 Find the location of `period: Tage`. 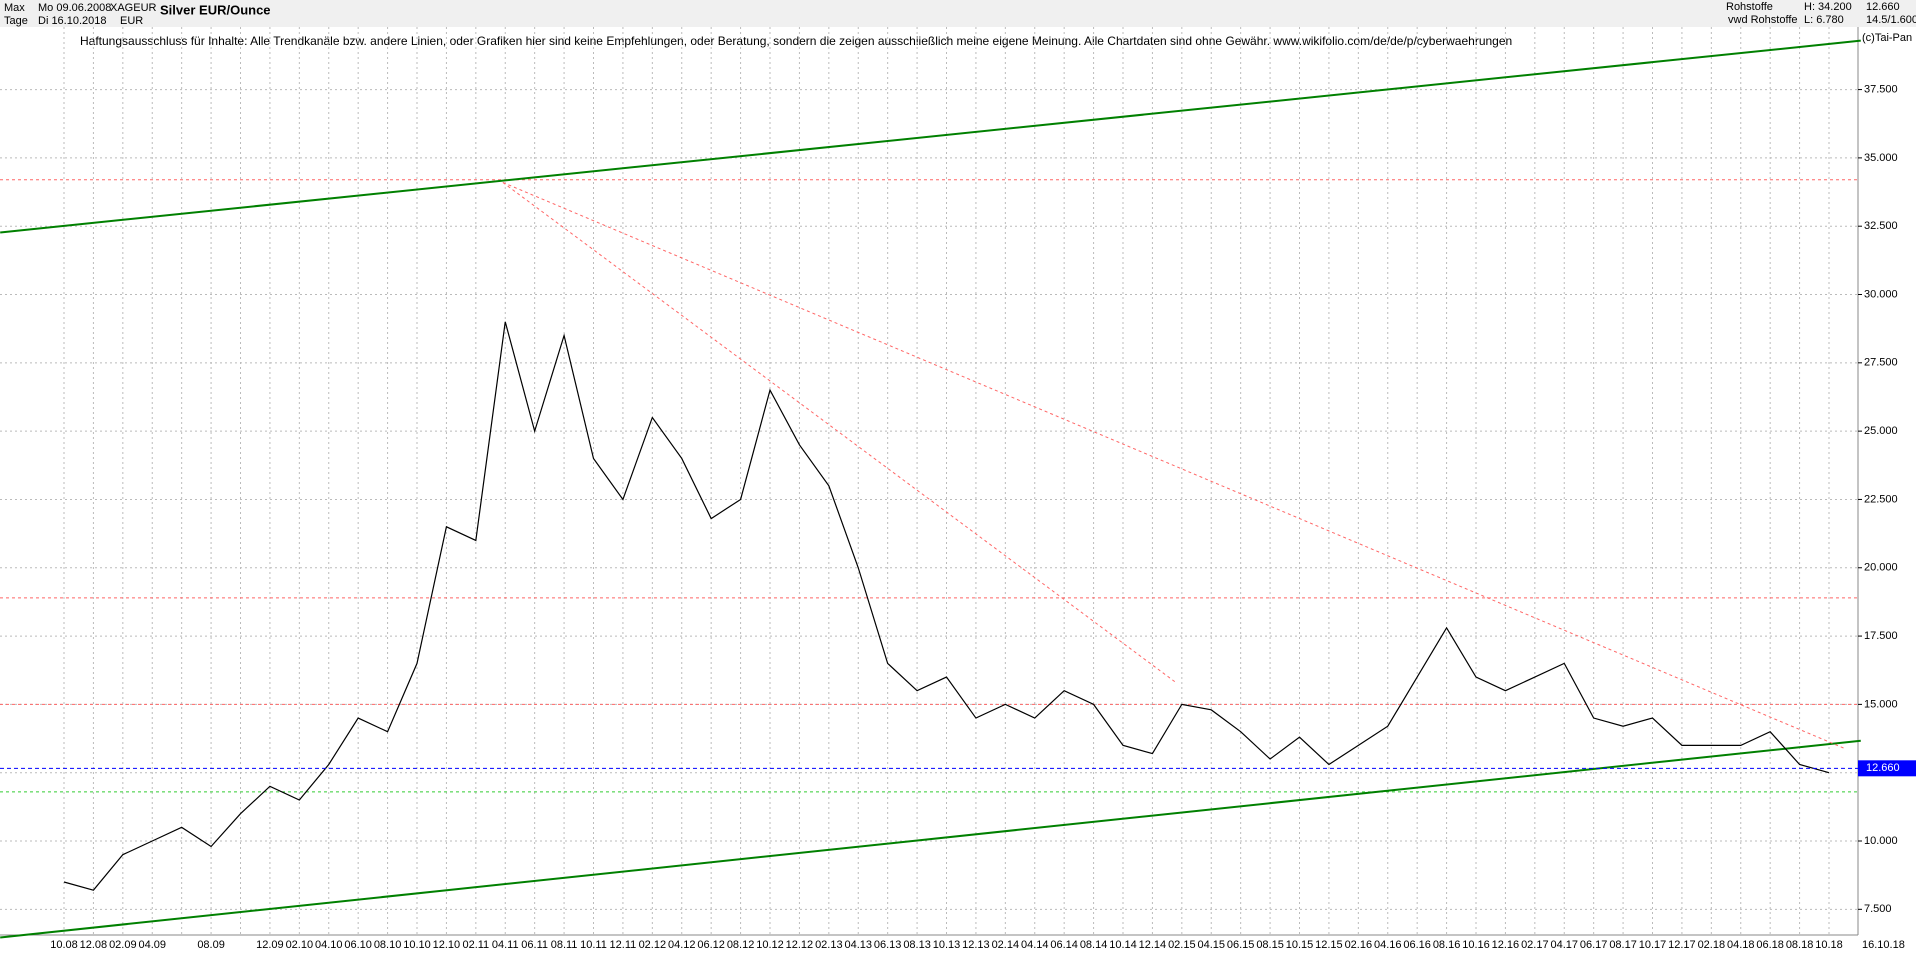

period: Tage is located at coordinates (16, 21).